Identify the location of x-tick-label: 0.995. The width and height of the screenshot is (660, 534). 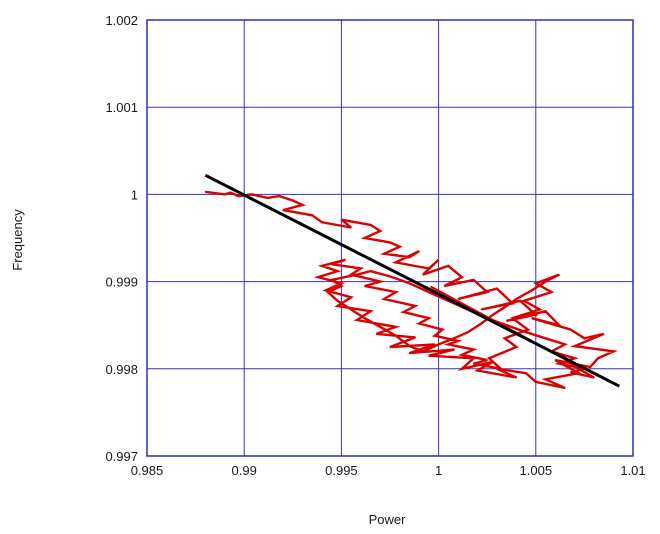
(341, 470).